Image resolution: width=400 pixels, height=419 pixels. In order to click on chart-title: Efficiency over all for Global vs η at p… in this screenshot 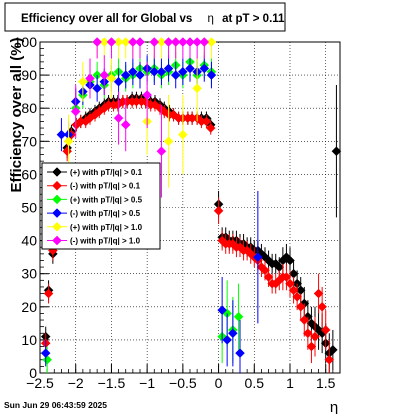, I will do `click(153, 19)`.